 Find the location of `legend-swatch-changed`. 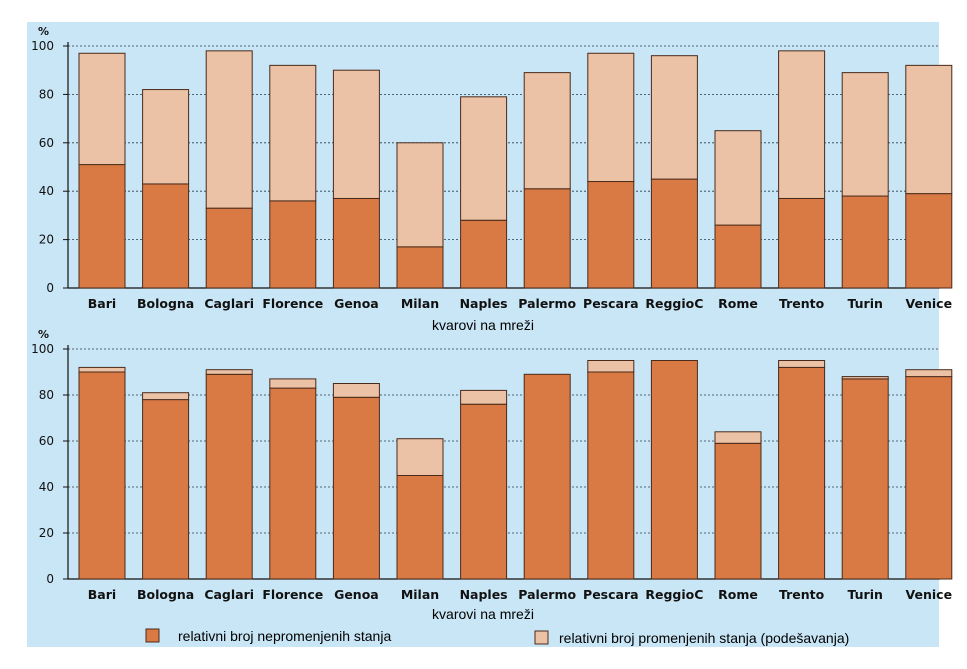

legend-swatch-changed is located at coordinates (541, 637).